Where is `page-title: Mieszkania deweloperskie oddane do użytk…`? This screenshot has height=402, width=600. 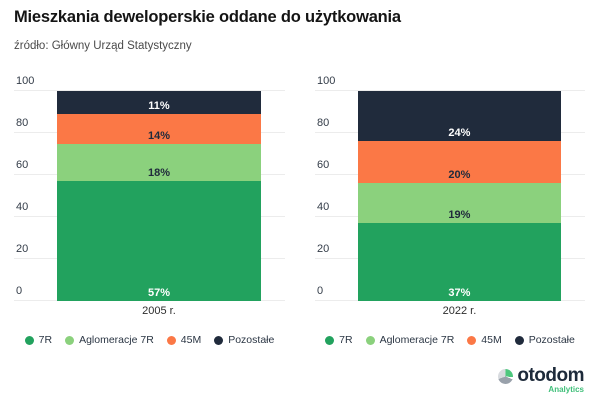
page-title: Mieszkania deweloperskie oddane do użytk… is located at coordinates (207, 17).